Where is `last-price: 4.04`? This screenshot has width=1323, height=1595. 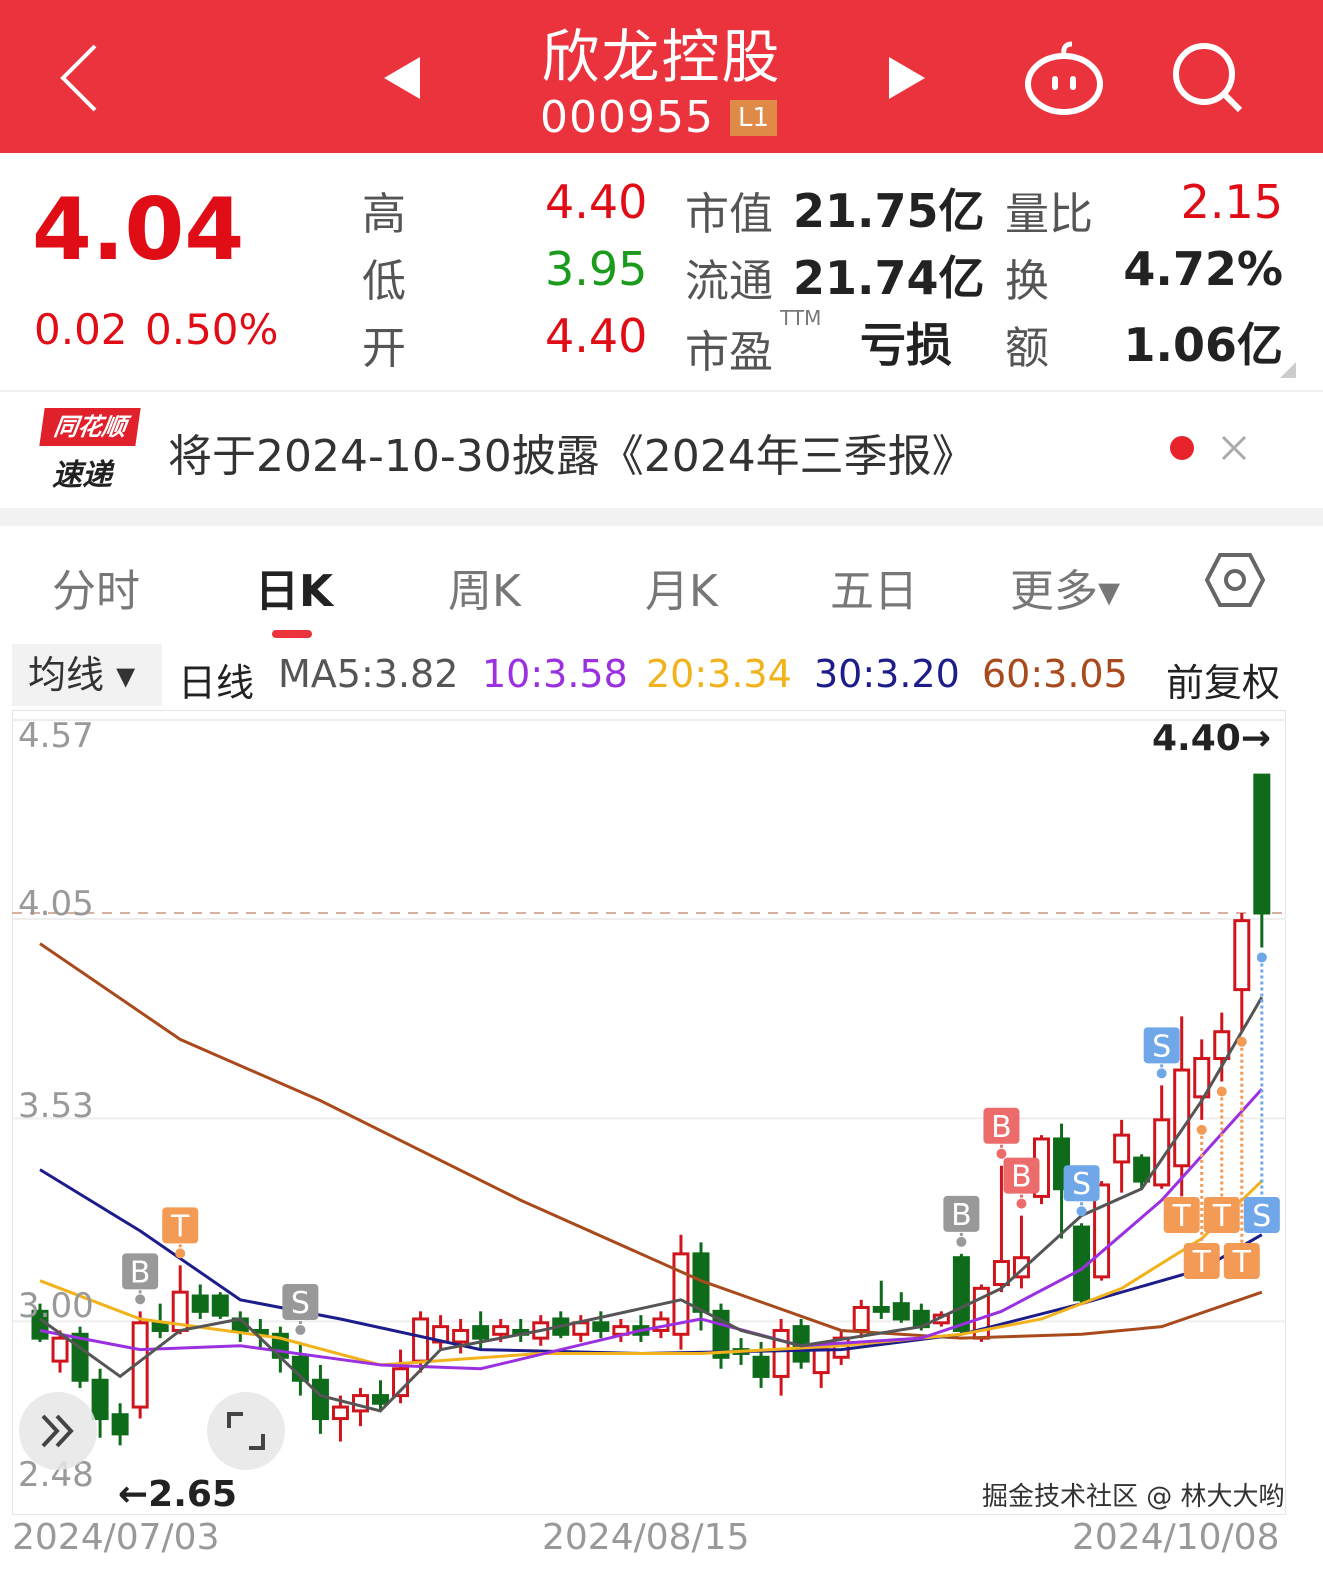 last-price: 4.04 is located at coordinates (138, 230).